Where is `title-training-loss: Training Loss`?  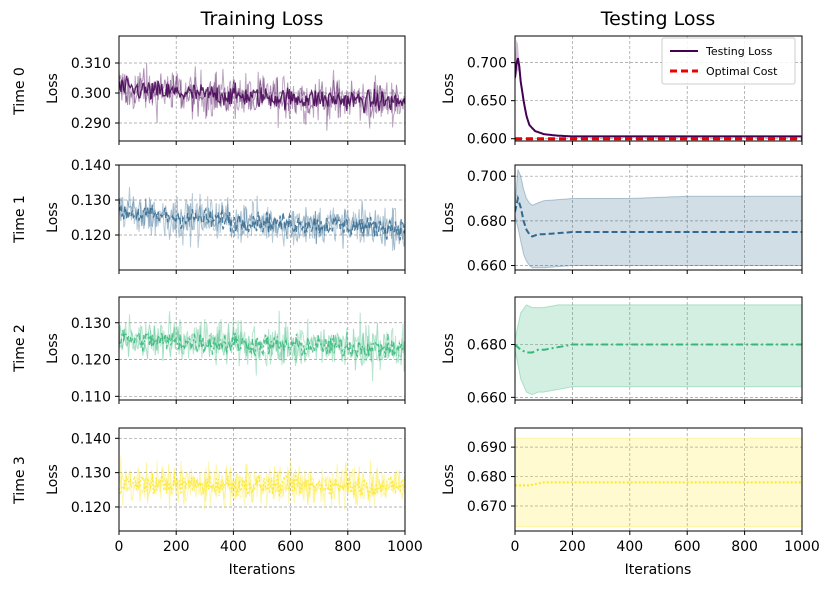
title-training-loss: Training Loss is located at coordinates (262, 19).